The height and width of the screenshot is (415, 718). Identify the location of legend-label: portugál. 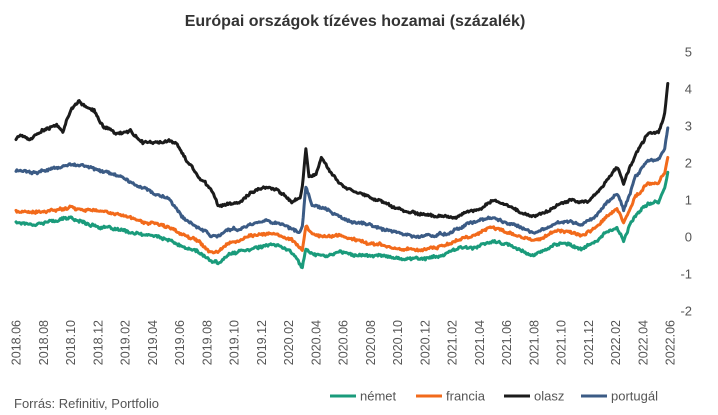
(634, 396).